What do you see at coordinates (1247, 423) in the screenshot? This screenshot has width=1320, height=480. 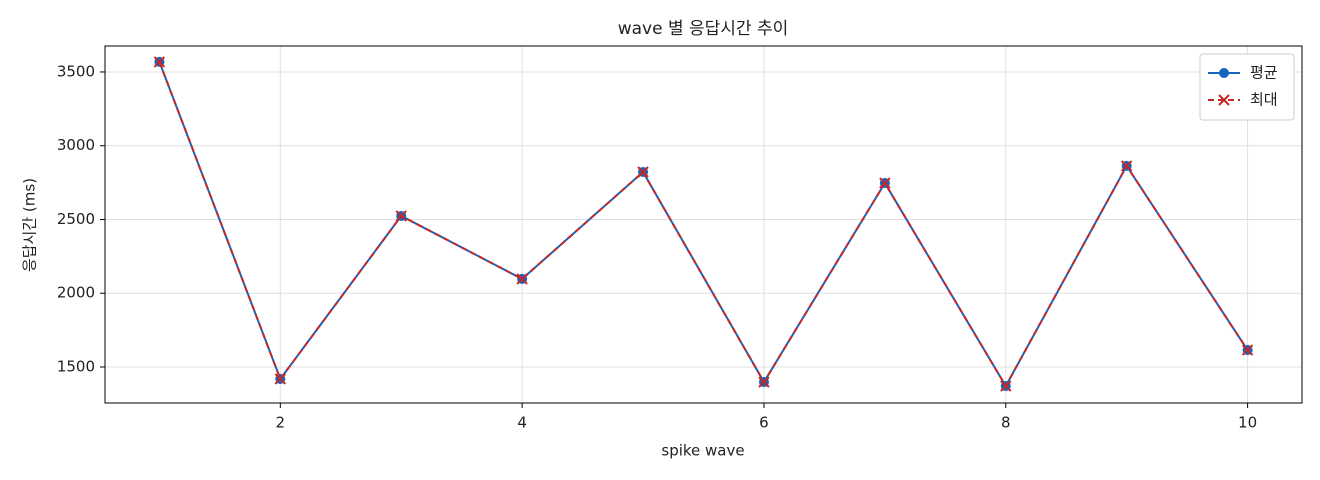 I see `x-tick-label: 10` at bounding box center [1247, 423].